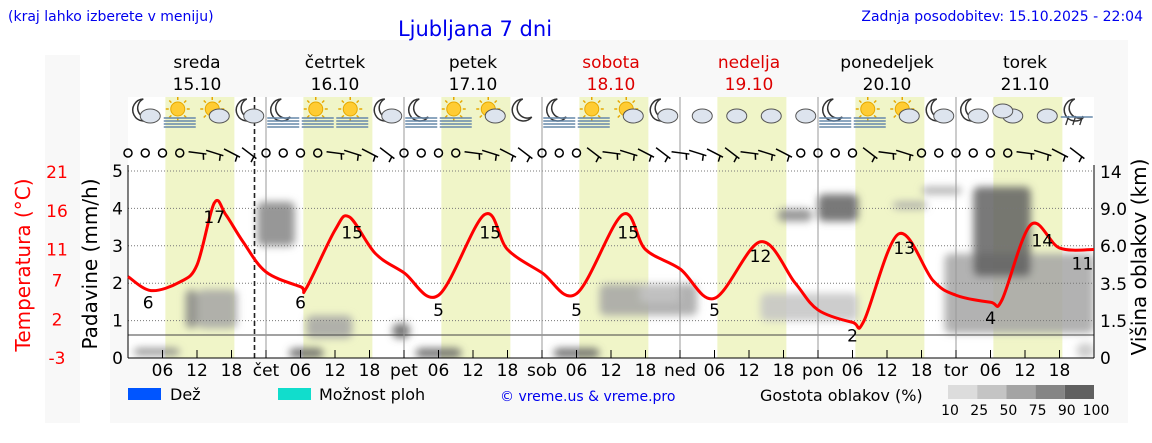  I want to click on weather-icons, so click(612, 112).